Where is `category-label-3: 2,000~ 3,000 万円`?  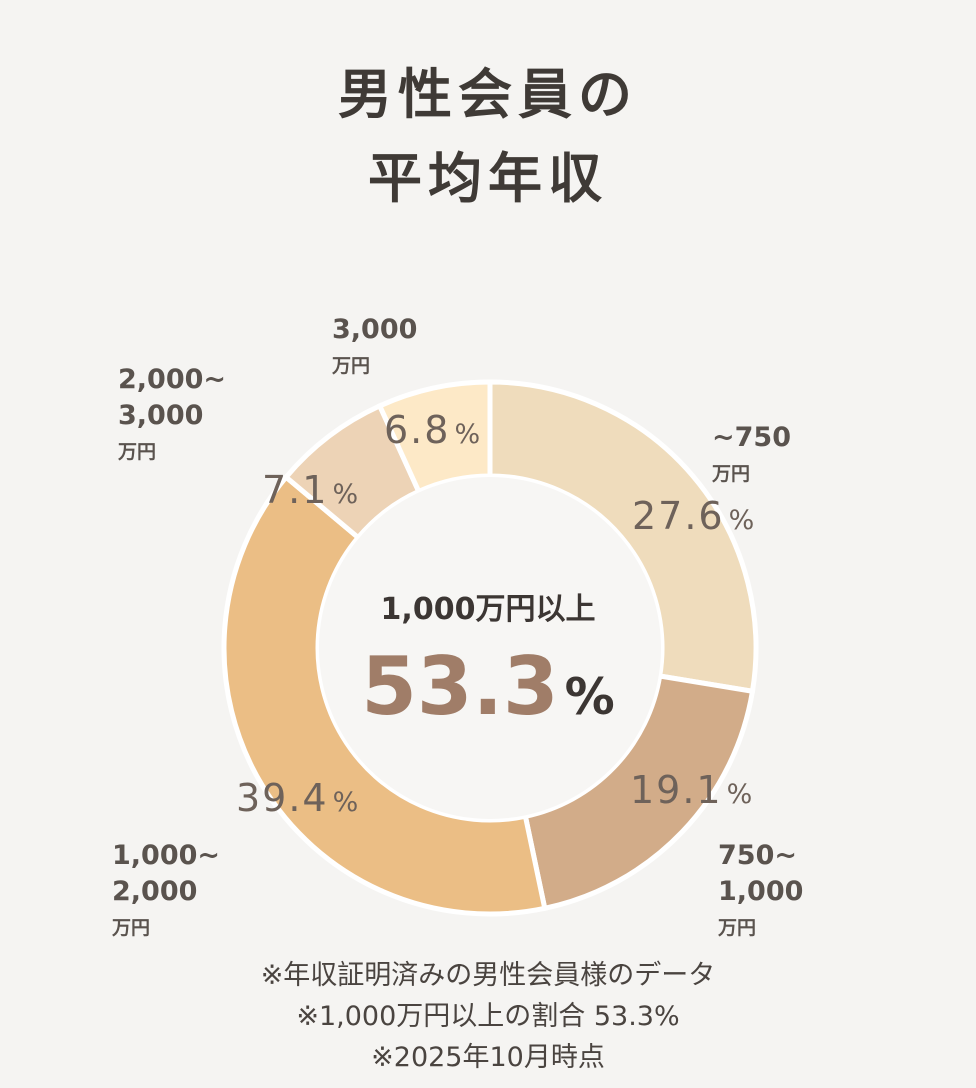 category-label-3: 2,000~ 3,000 万円 is located at coordinates (172, 413).